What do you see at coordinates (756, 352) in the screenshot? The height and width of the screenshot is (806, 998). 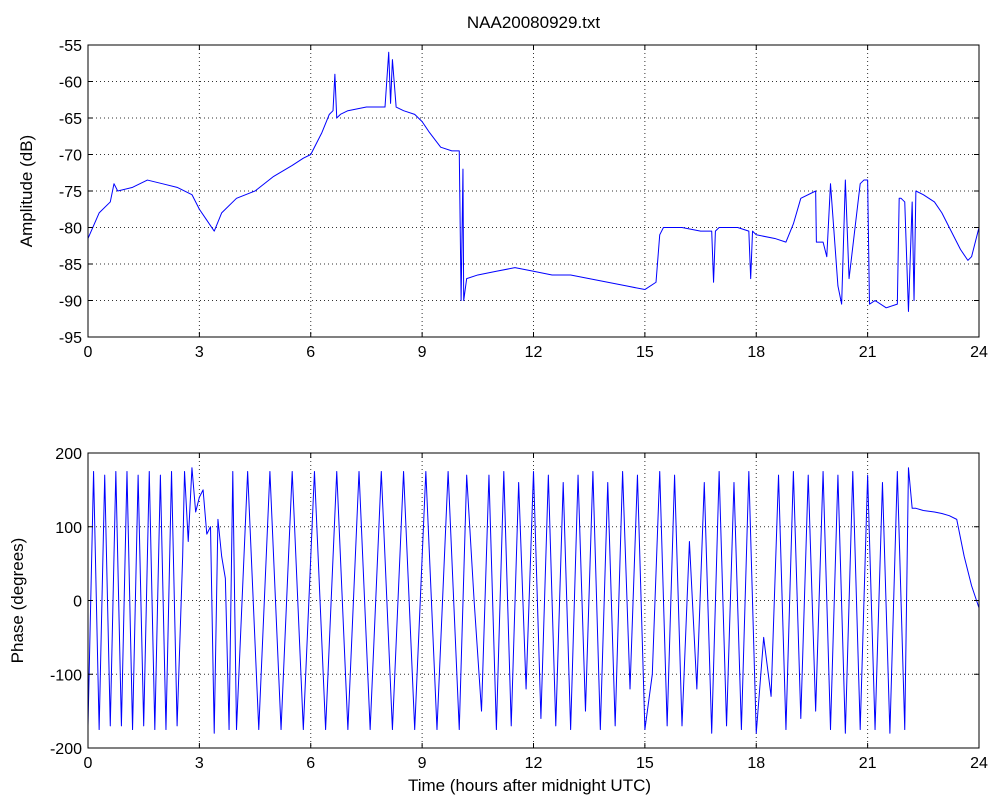 I see `amplitude-xtick-label: 18` at bounding box center [756, 352].